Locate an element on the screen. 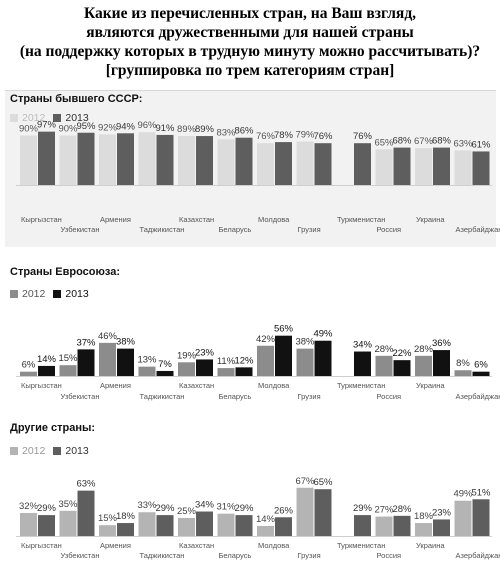 This screenshot has width=500, height=566. data-label: 92% is located at coordinates (108, 127).